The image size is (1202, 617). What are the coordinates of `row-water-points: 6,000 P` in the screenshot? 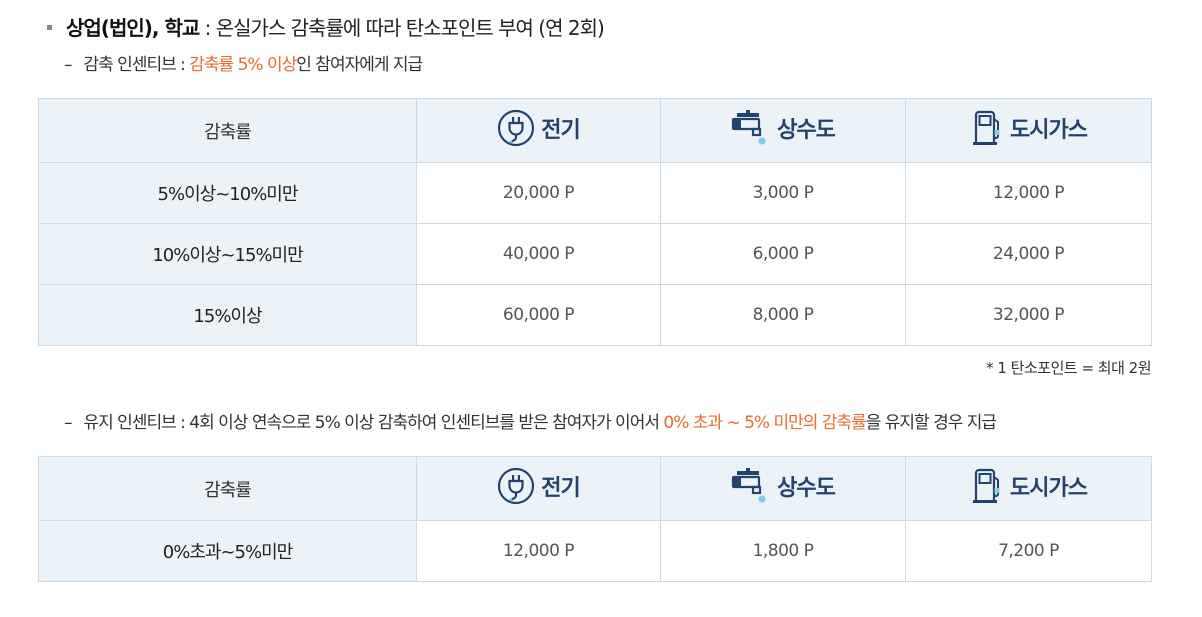 It's located at (783, 254).